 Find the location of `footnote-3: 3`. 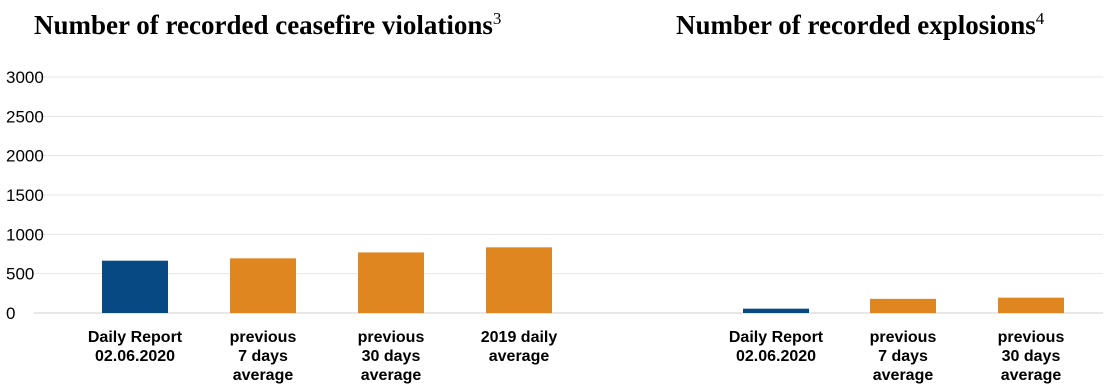

footnote-3: 3 is located at coordinates (497, 18).